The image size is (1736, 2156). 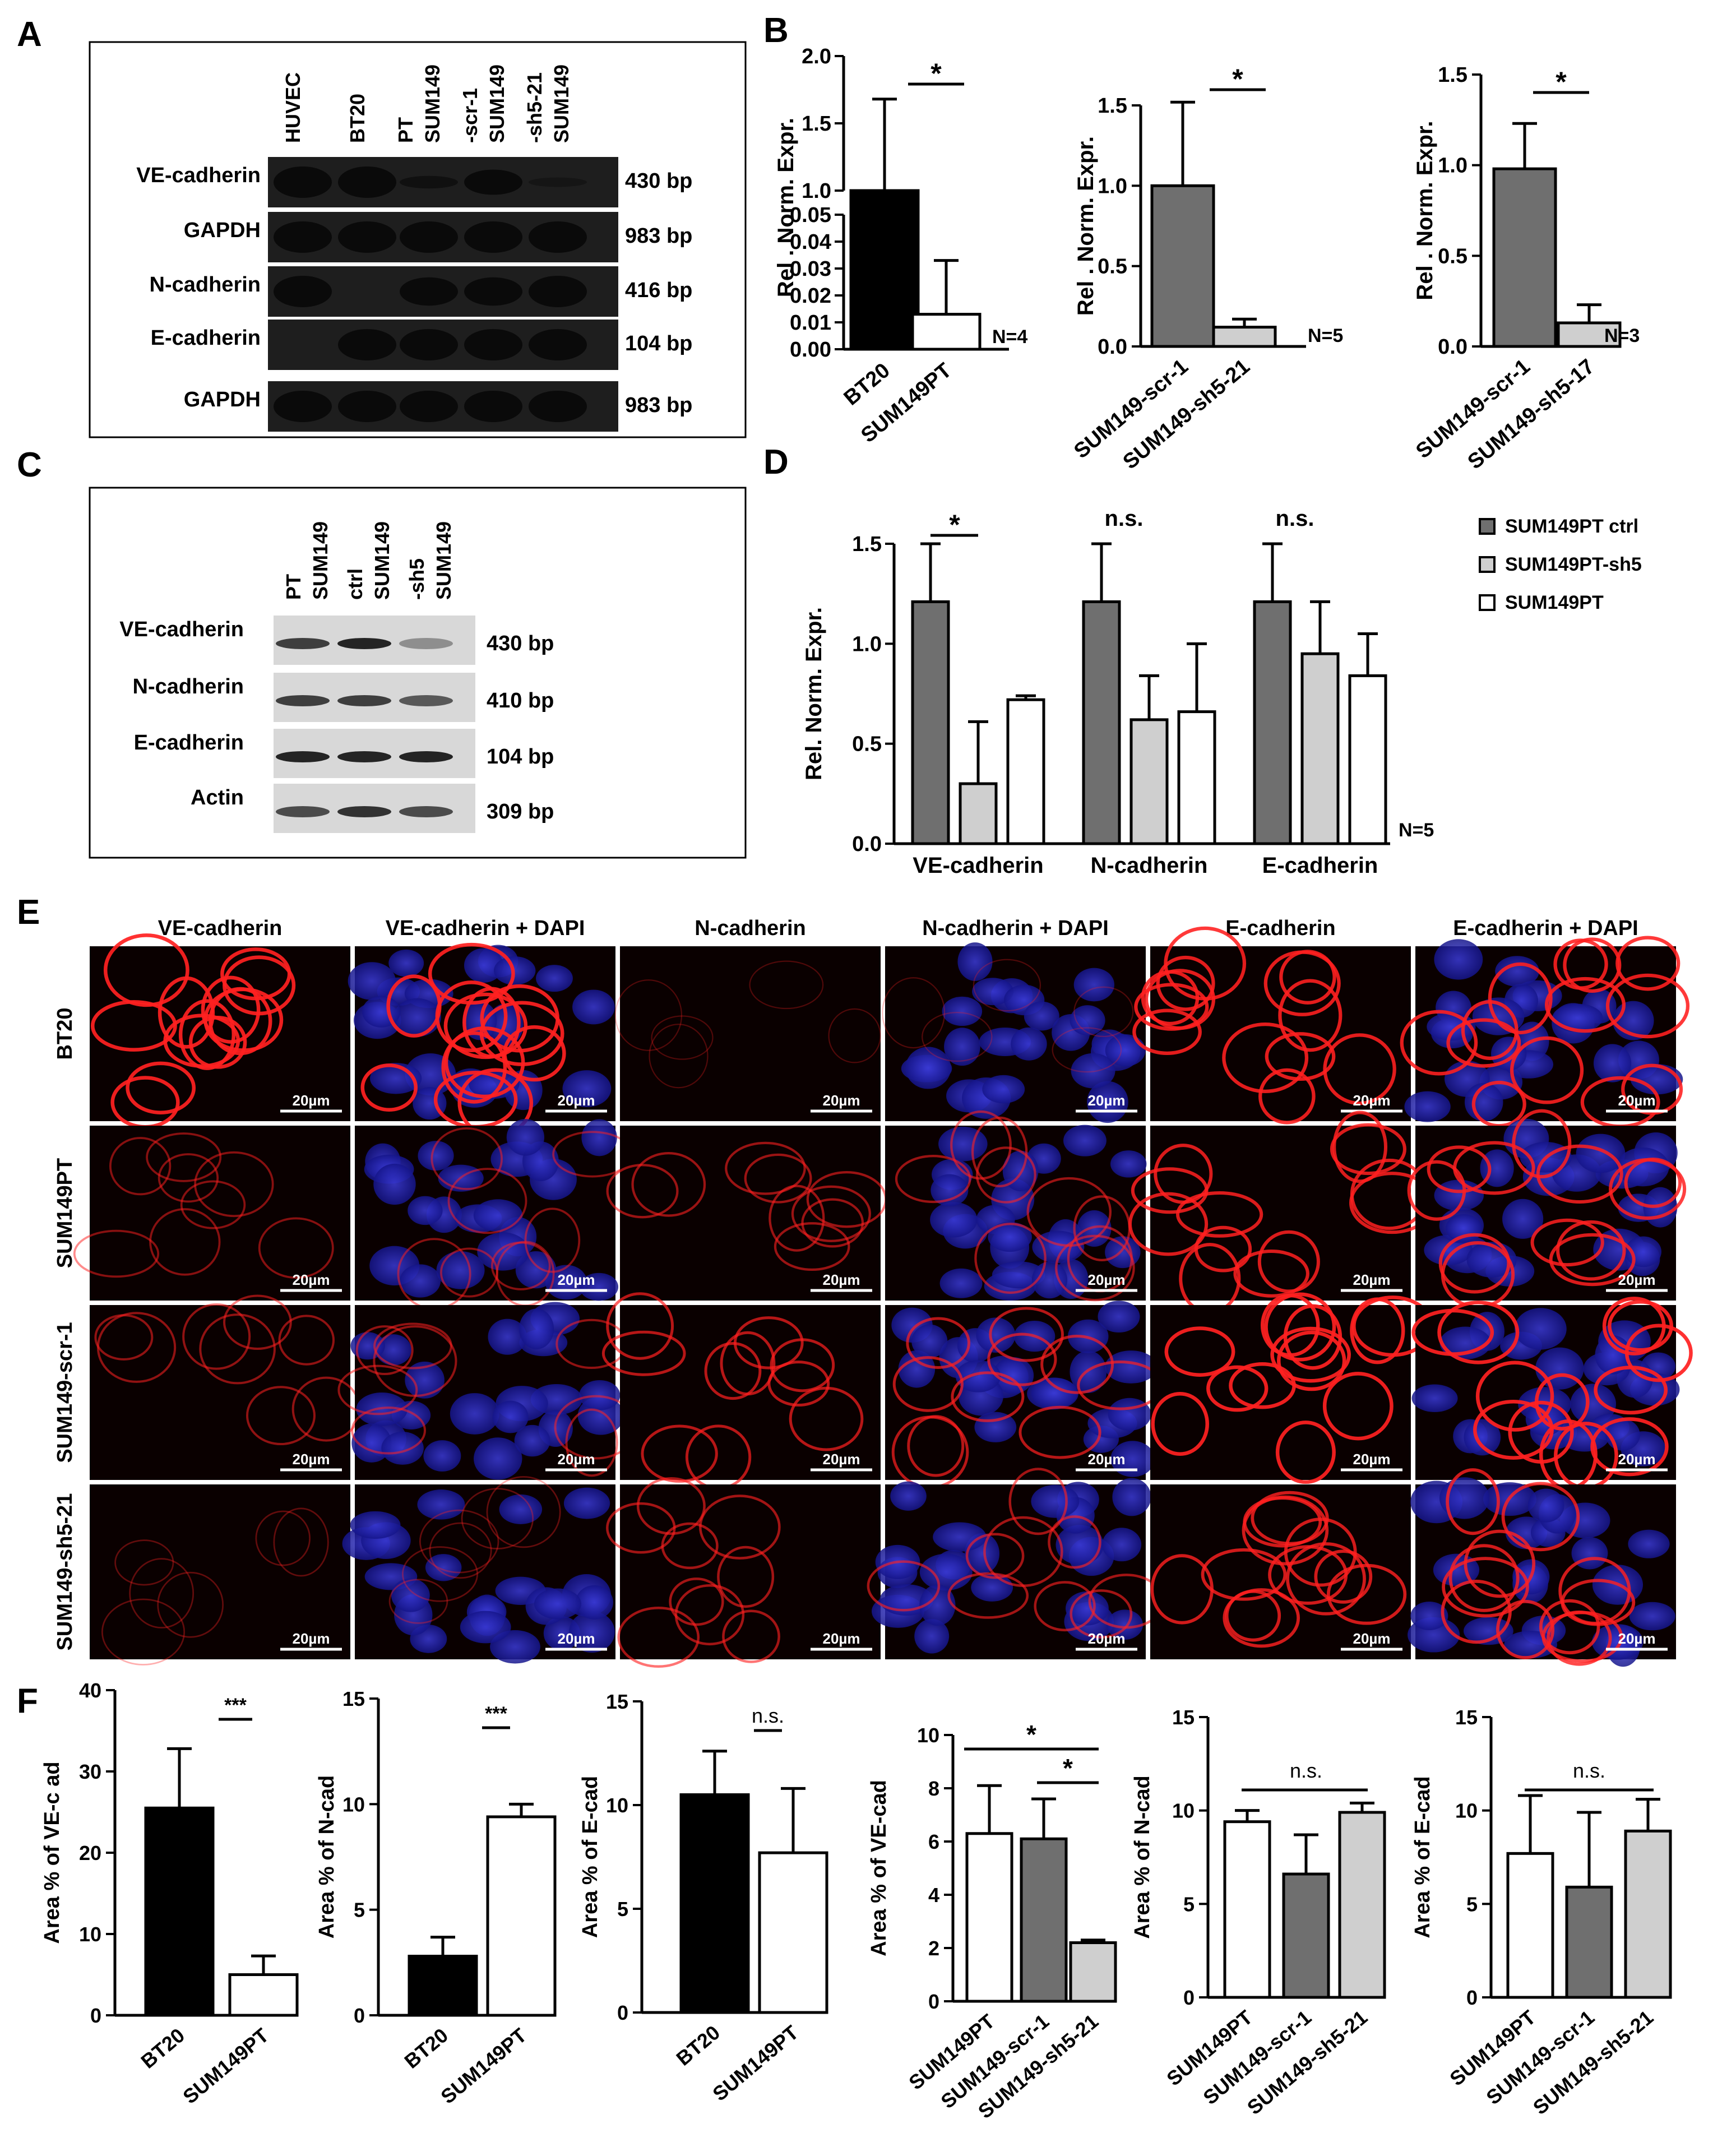 I want to click on sig-label: *, so click(x=1031, y=1734).